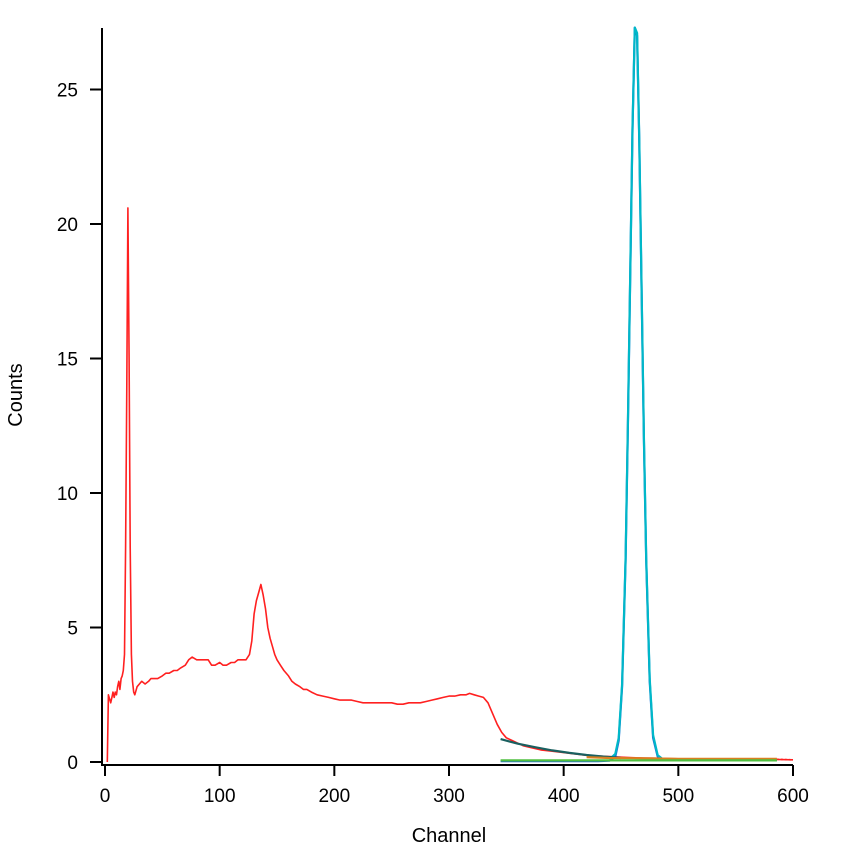 Image resolution: width=850 pixels, height=850 pixels. What do you see at coordinates (16, 394) in the screenshot?
I see `y-axis-title: Counts` at bounding box center [16, 394].